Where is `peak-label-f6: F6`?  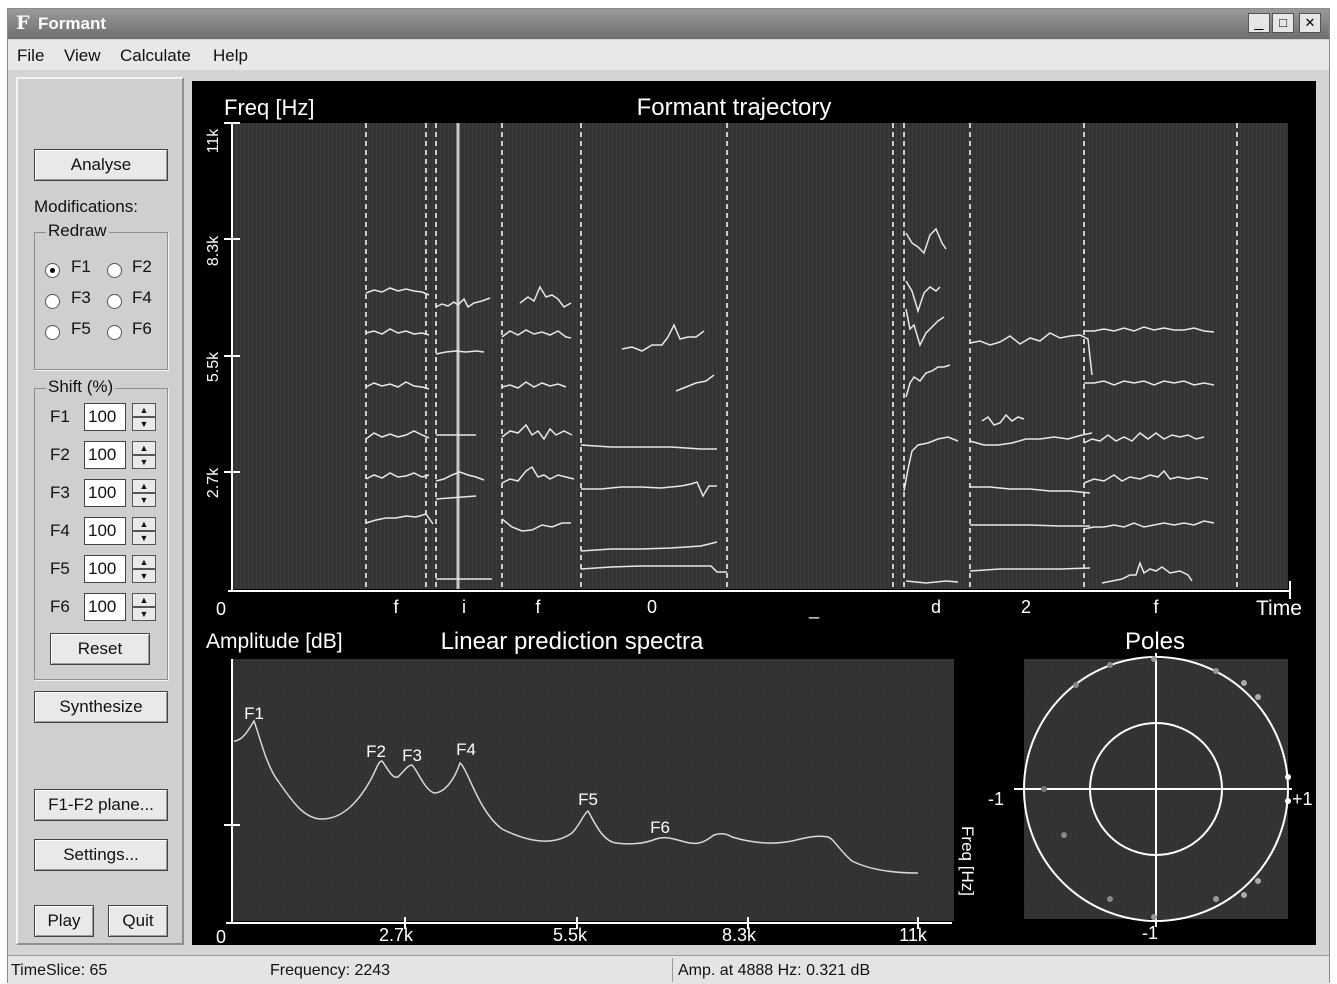
peak-label-f6: F6 is located at coordinates (660, 827).